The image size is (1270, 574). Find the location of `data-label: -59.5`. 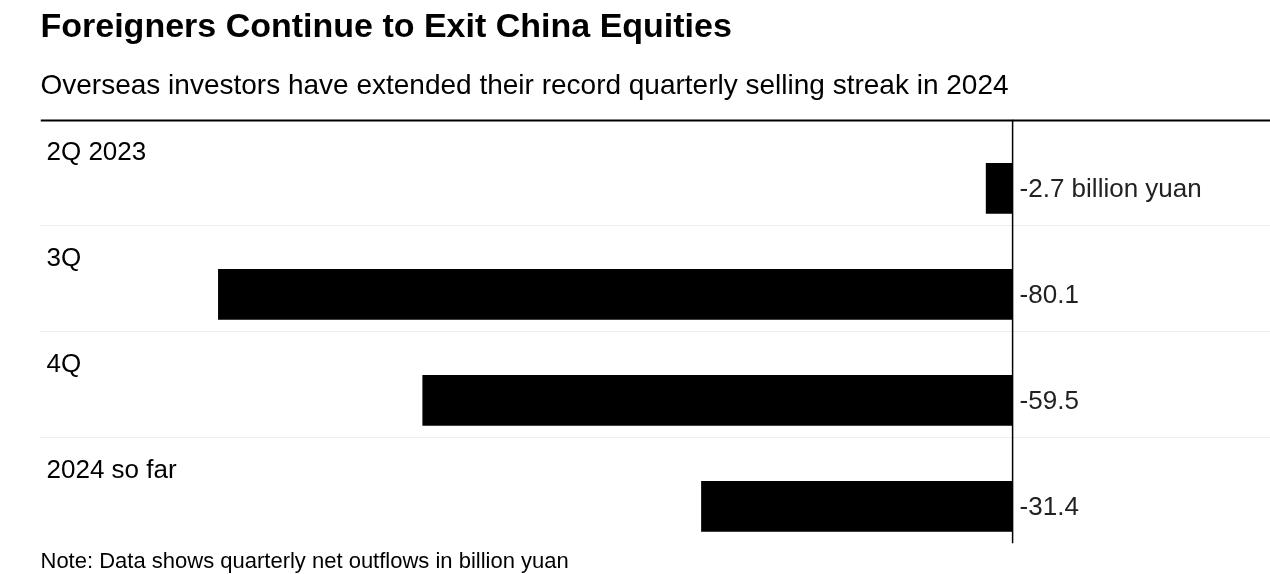

data-label: -59.5 is located at coordinates (1049, 400).